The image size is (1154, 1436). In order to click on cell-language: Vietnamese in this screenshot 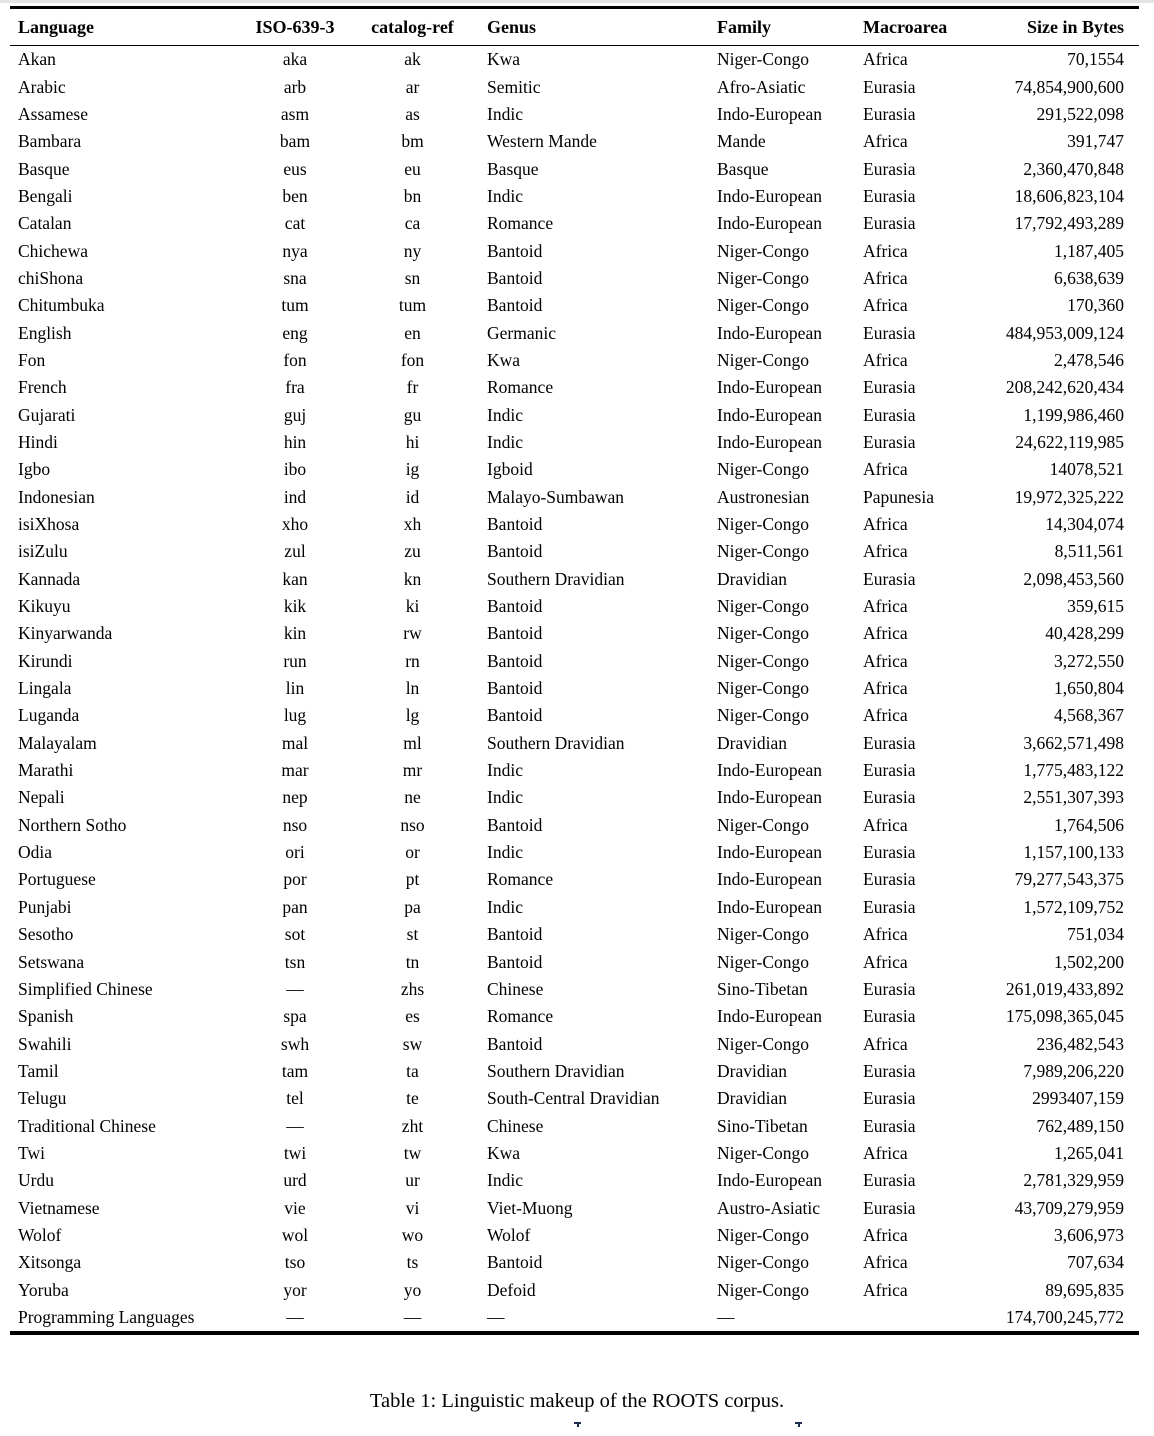, I will do `click(59, 1207)`.